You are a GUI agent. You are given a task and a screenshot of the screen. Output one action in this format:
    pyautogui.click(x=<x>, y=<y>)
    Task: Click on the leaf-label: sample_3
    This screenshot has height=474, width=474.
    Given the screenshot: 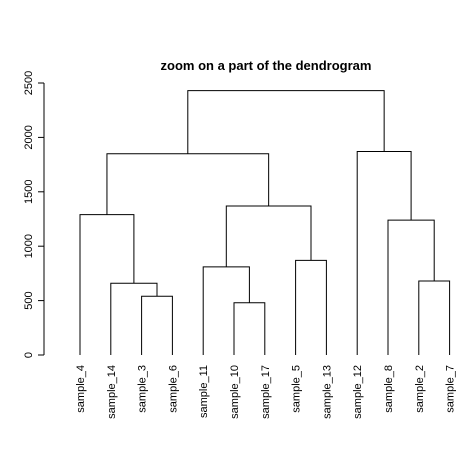 What is the action you would take?
    pyautogui.click(x=143, y=389)
    